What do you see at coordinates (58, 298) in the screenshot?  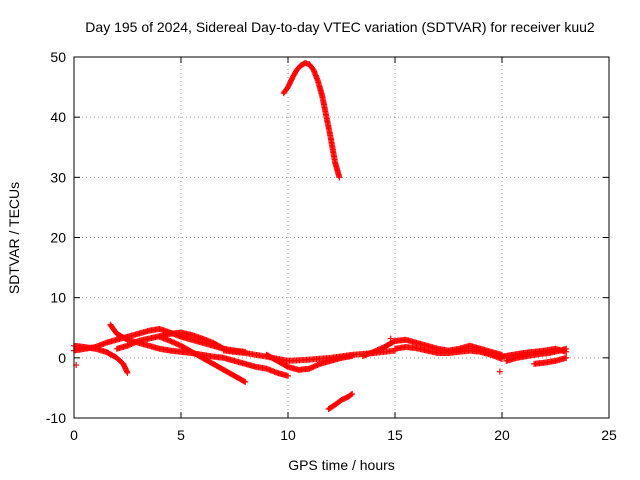 I see `y-tick-label: 10` at bounding box center [58, 298].